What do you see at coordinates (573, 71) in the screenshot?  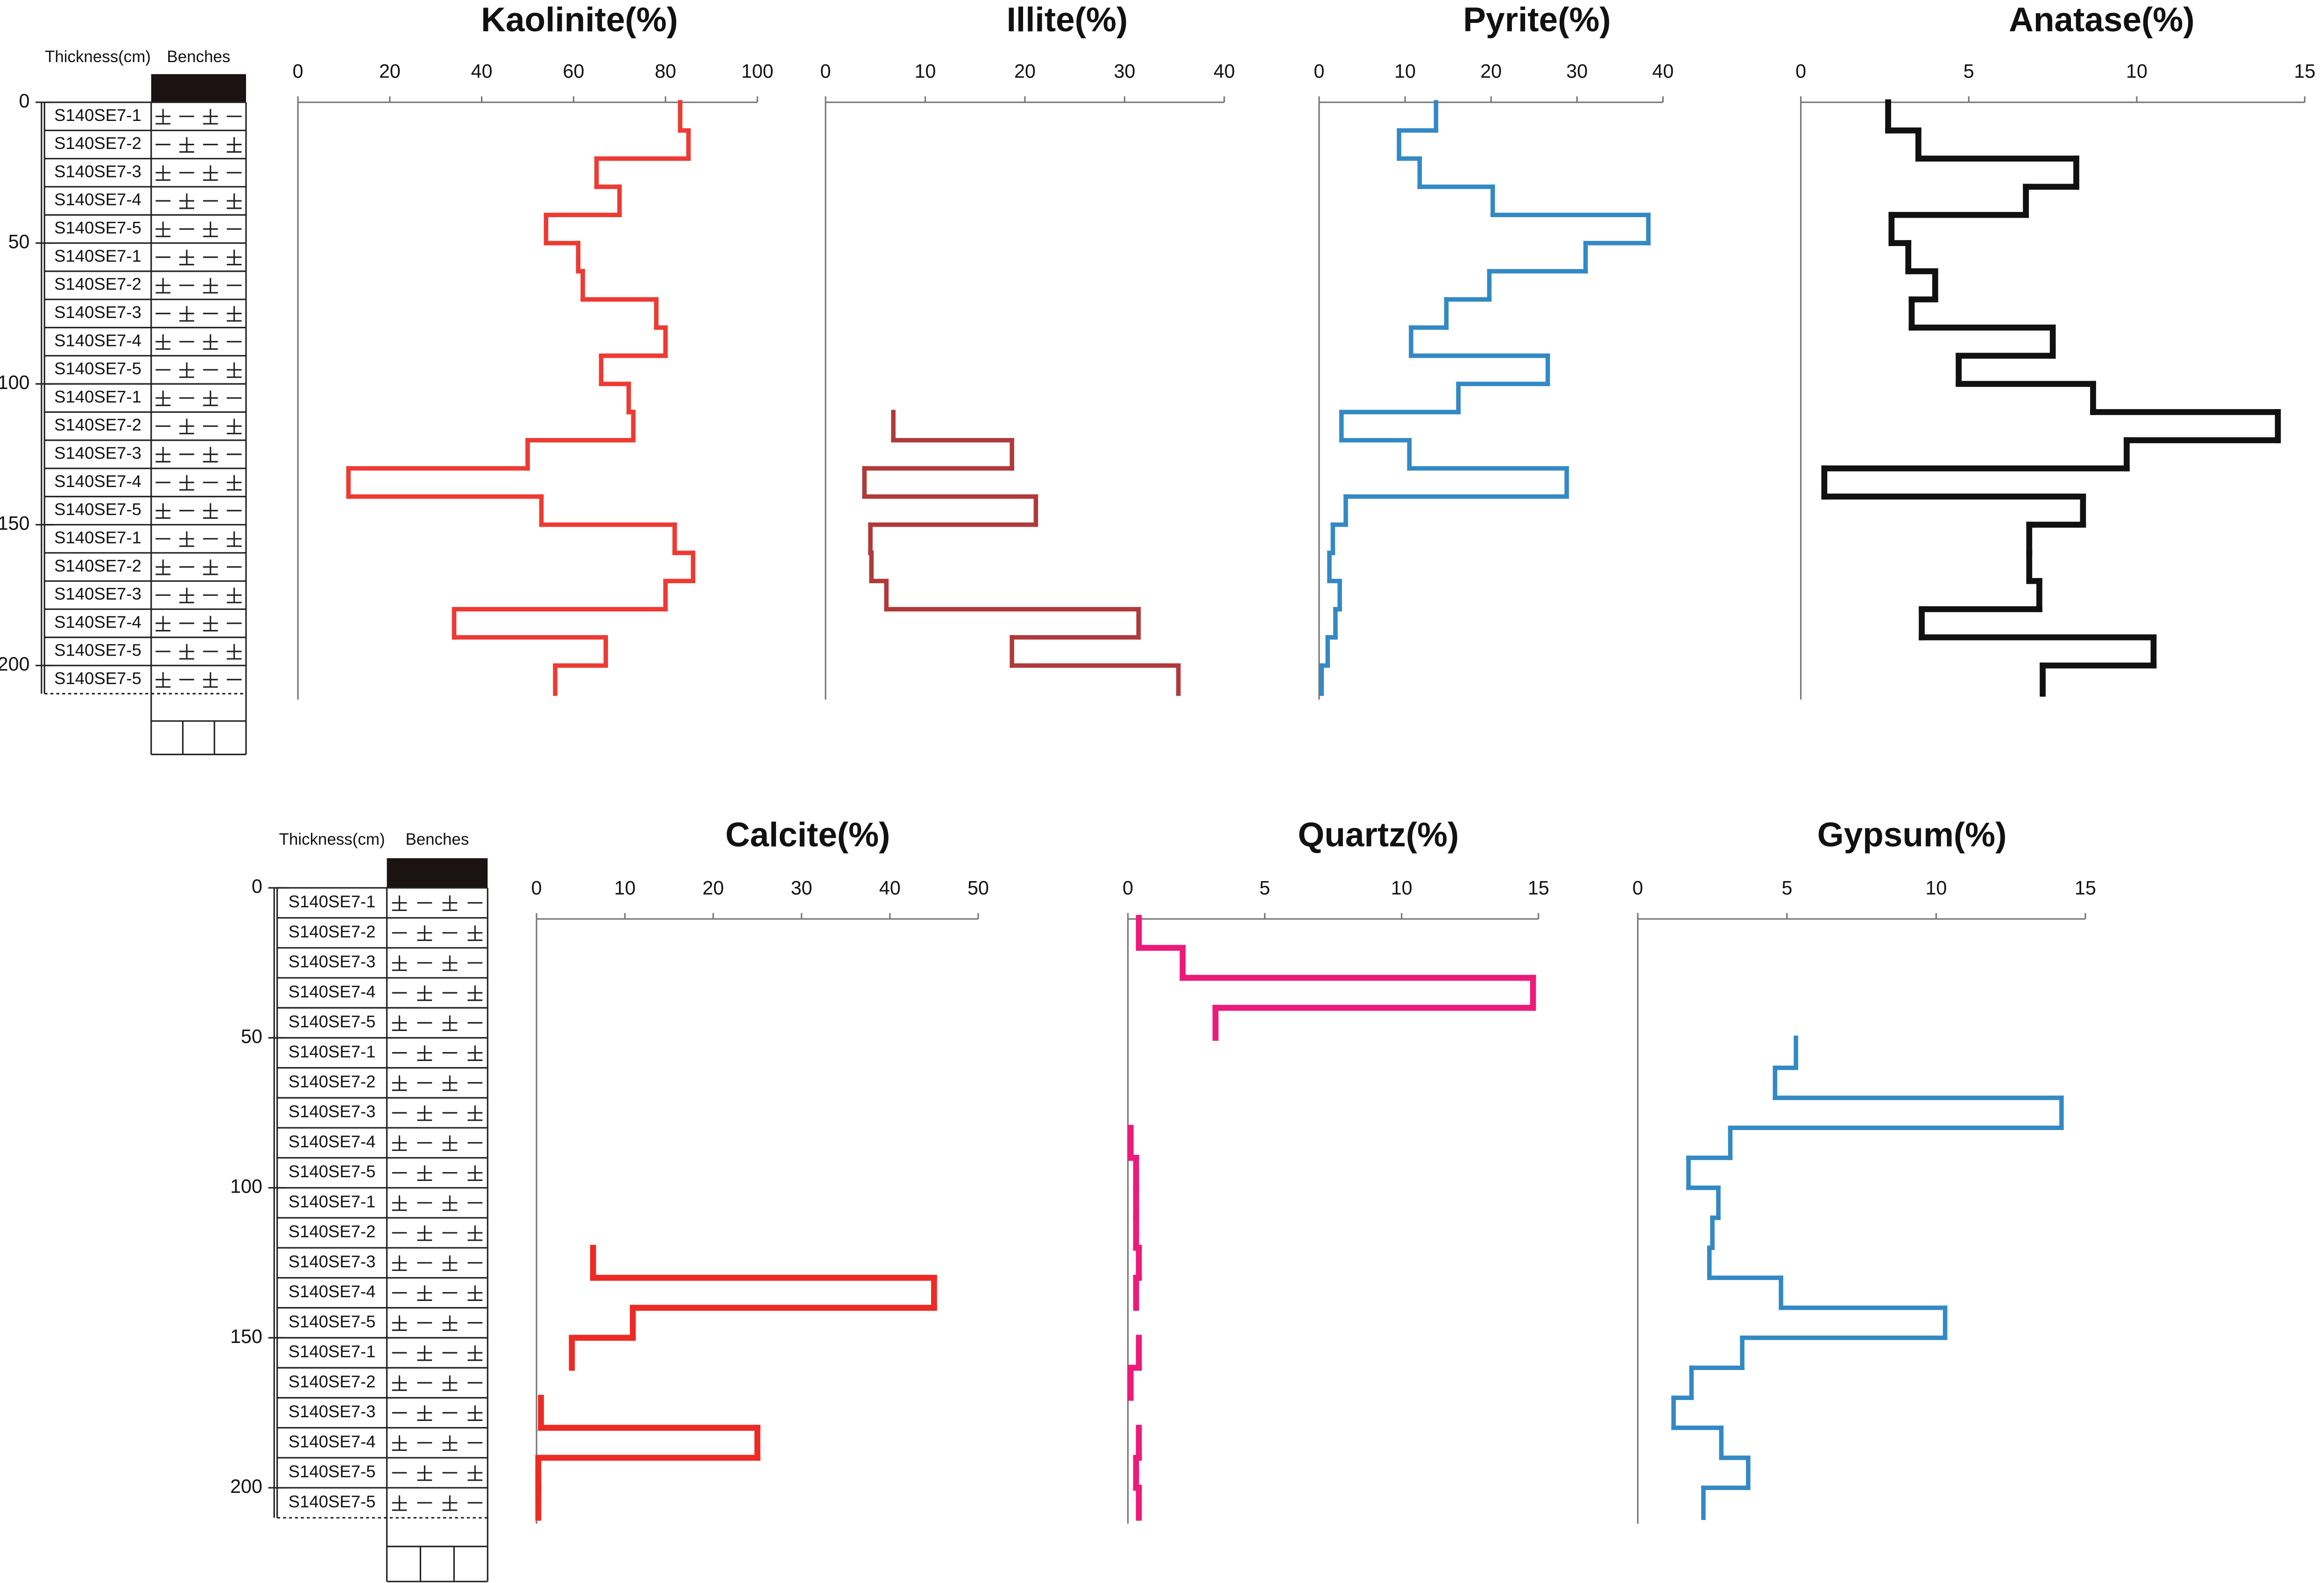 I see `x-tick-label: 60` at bounding box center [573, 71].